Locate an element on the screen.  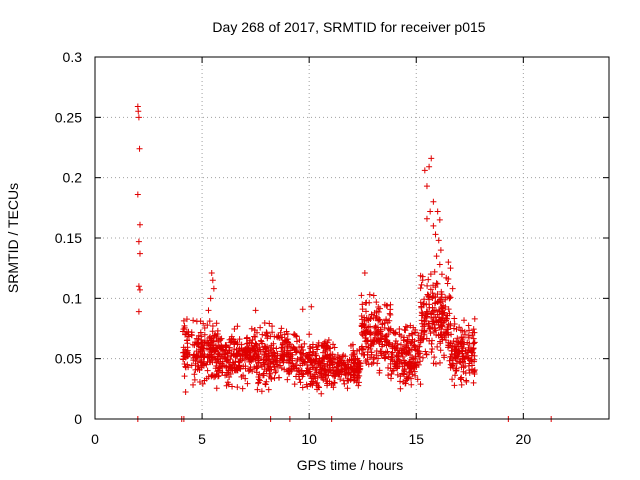
x-tick-label: 10 is located at coordinates (309, 439).